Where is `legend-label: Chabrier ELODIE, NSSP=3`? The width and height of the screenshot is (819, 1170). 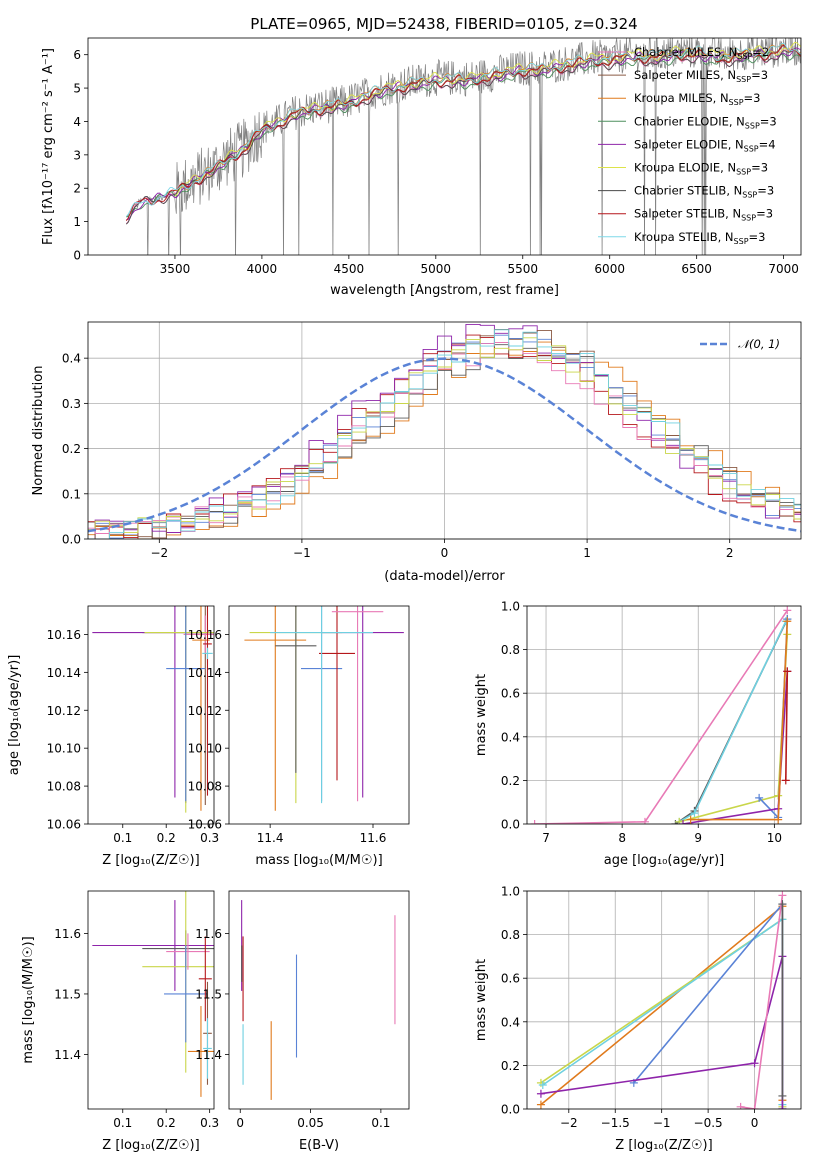 legend-label: Chabrier ELODIE, NSSP=3 is located at coordinates (705, 122).